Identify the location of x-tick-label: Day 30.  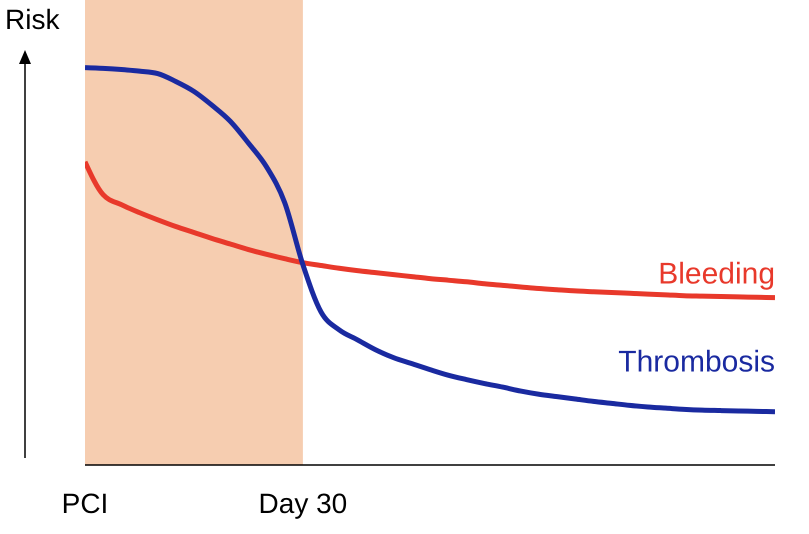
(303, 503).